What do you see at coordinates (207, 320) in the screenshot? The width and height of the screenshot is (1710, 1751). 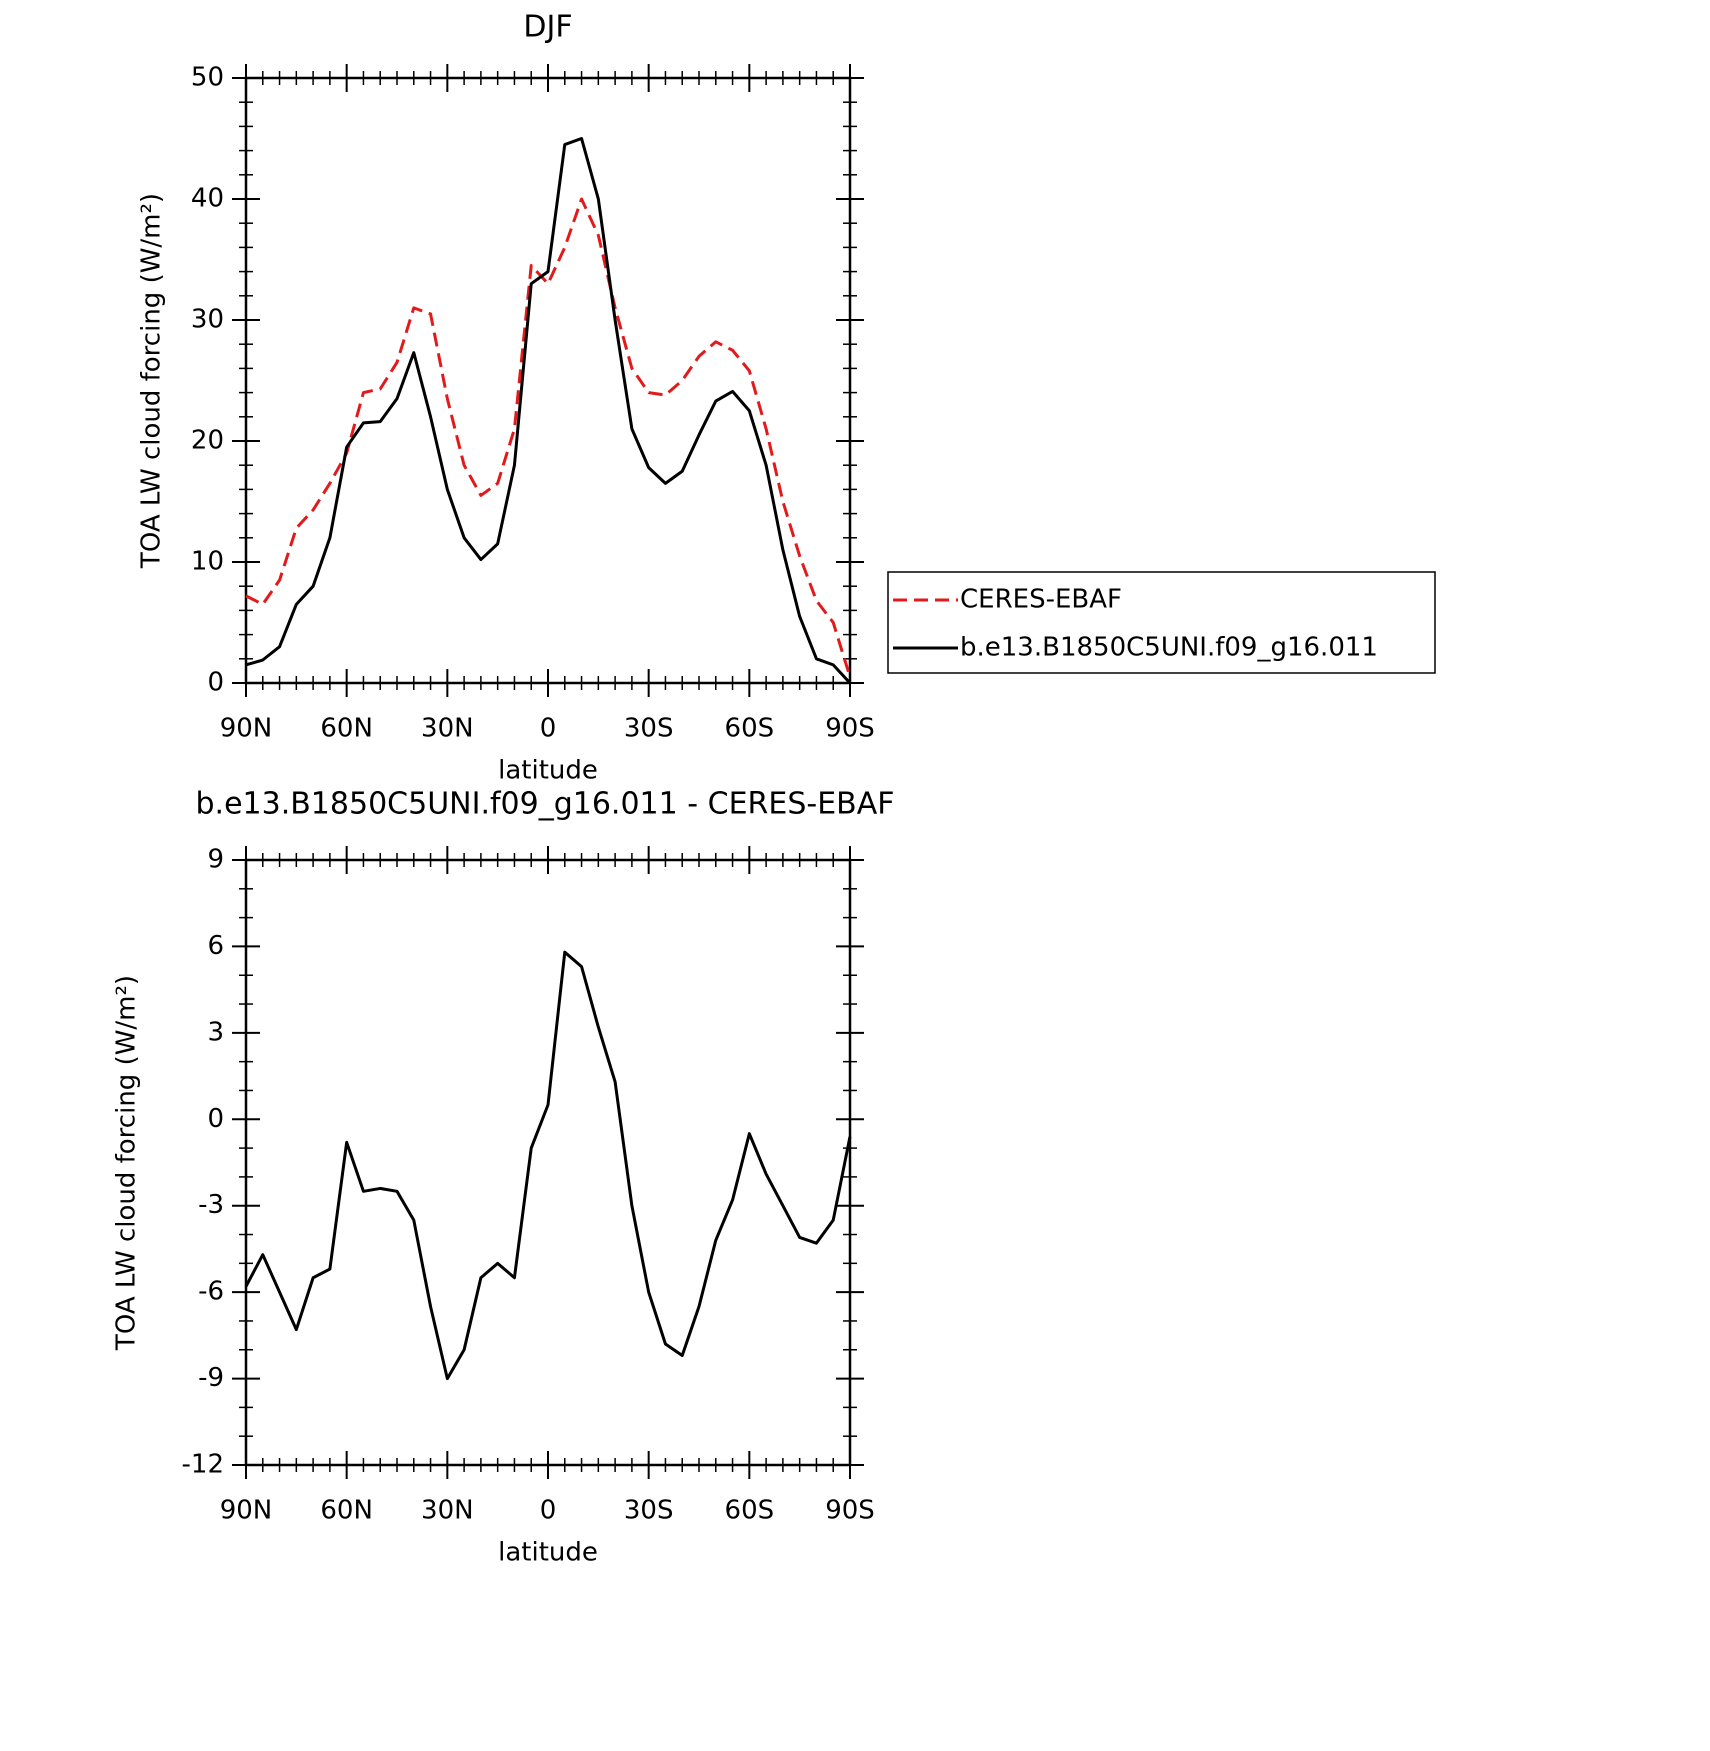 I see `y-tick-label: 30` at bounding box center [207, 320].